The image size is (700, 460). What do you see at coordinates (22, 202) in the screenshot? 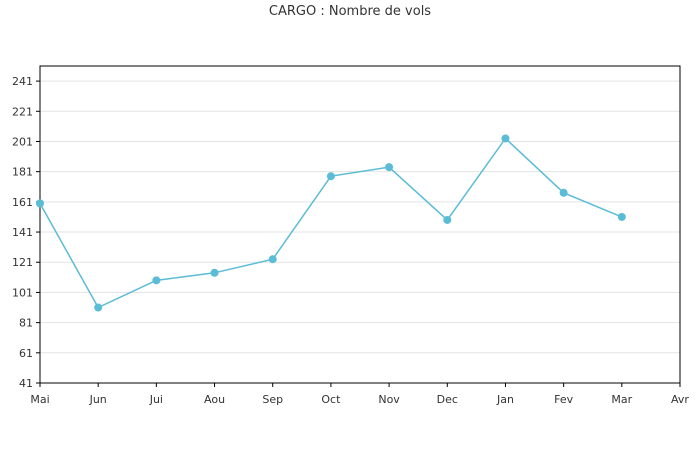
I see `y-tick-label: 161` at bounding box center [22, 202].